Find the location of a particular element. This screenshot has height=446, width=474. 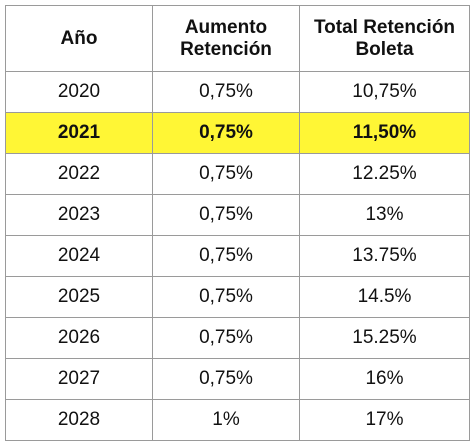

cell-year: 2024 is located at coordinates (79, 256).